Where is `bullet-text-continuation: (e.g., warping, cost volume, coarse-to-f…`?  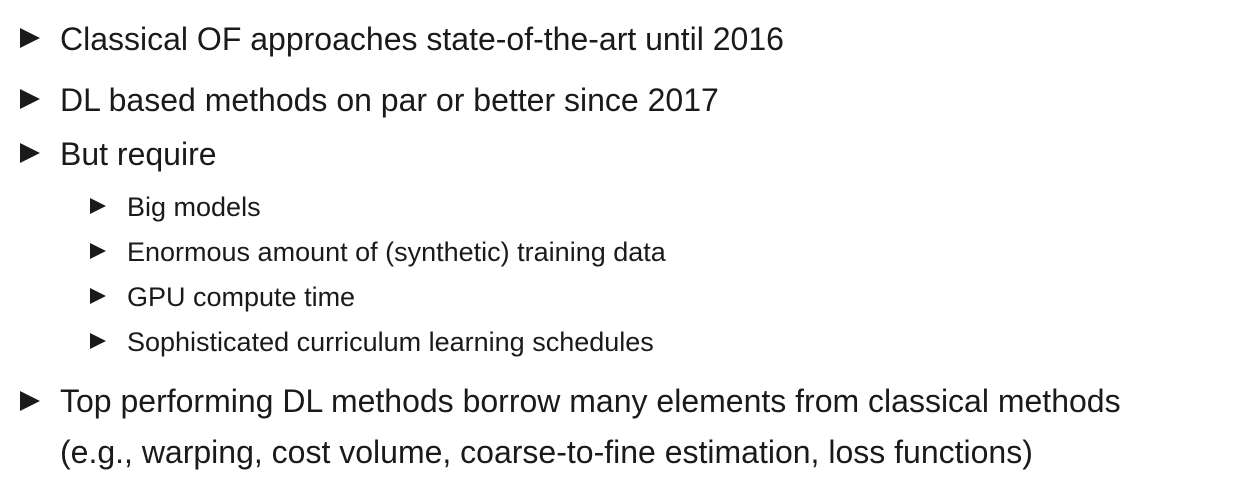 bullet-text-continuation: (e.g., warping, cost volume, coarse-to-f… is located at coordinates (546, 452).